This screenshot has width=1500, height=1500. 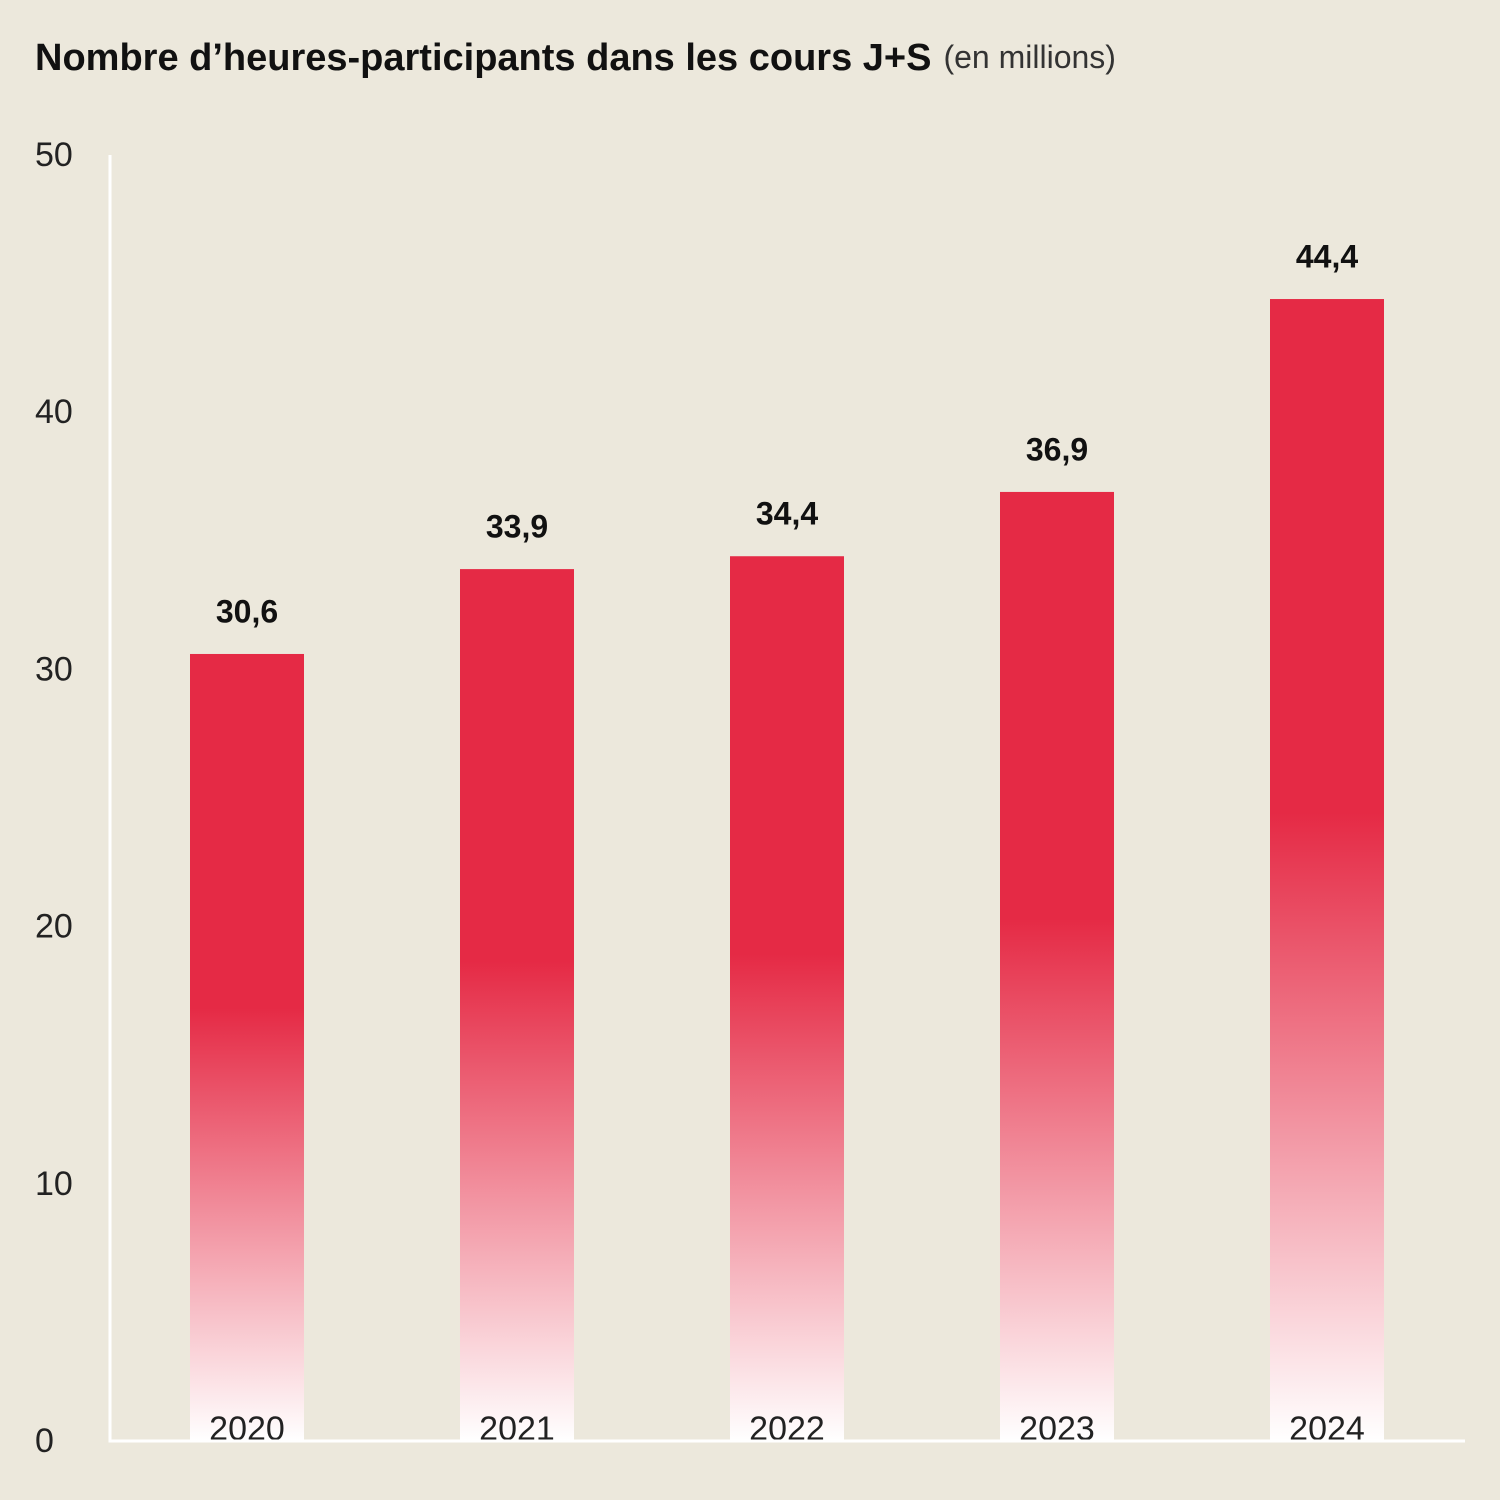 What do you see at coordinates (54, 669) in the screenshot?
I see `y-tick-label: 30` at bounding box center [54, 669].